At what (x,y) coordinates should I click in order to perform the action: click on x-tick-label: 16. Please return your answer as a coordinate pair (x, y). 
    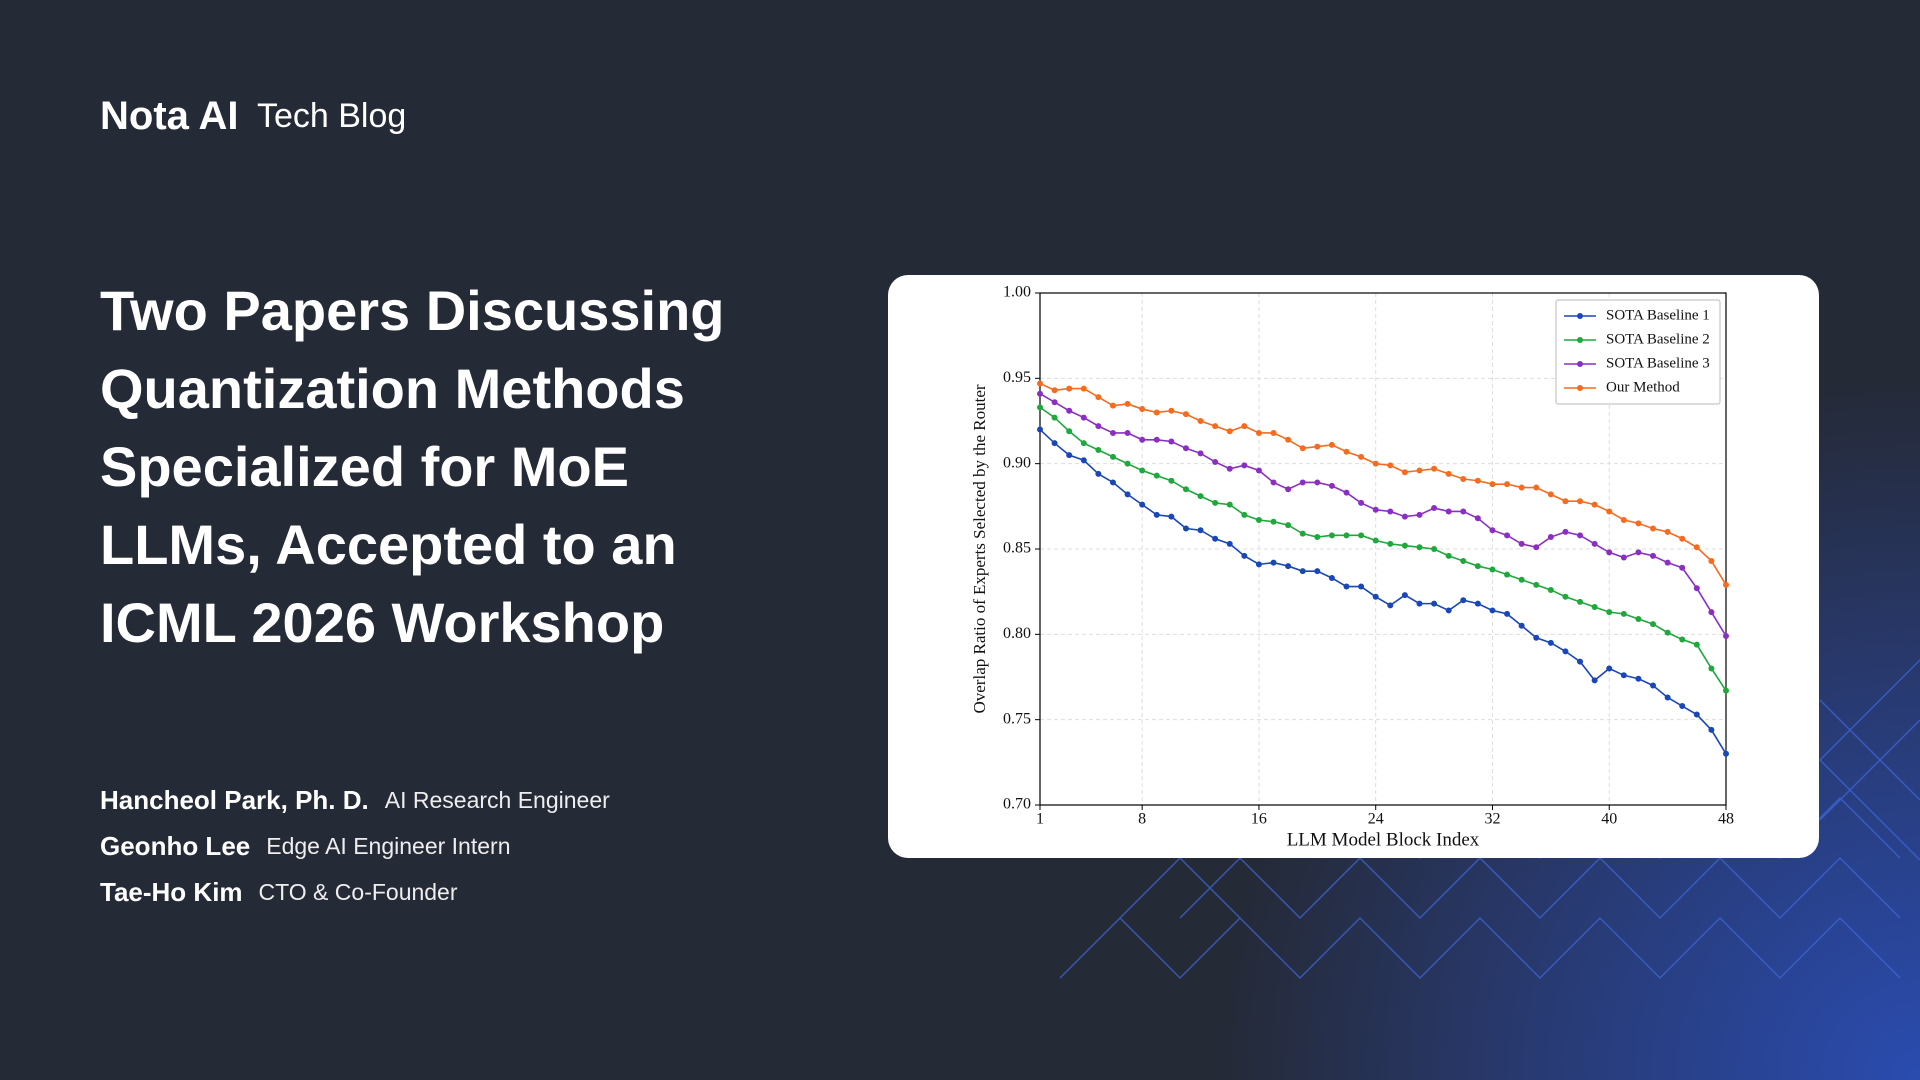
    Looking at the image, I should click on (1259, 819).